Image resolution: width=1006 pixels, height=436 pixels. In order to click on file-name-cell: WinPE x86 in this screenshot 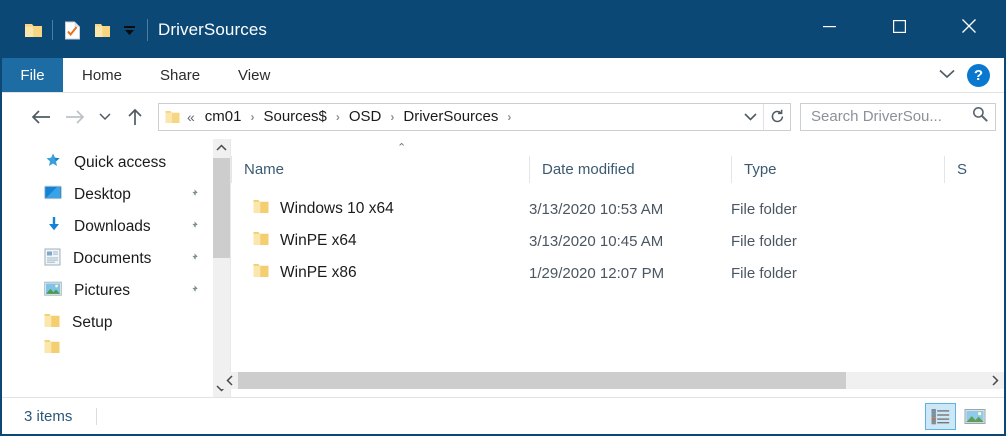, I will do `click(380, 273)`.